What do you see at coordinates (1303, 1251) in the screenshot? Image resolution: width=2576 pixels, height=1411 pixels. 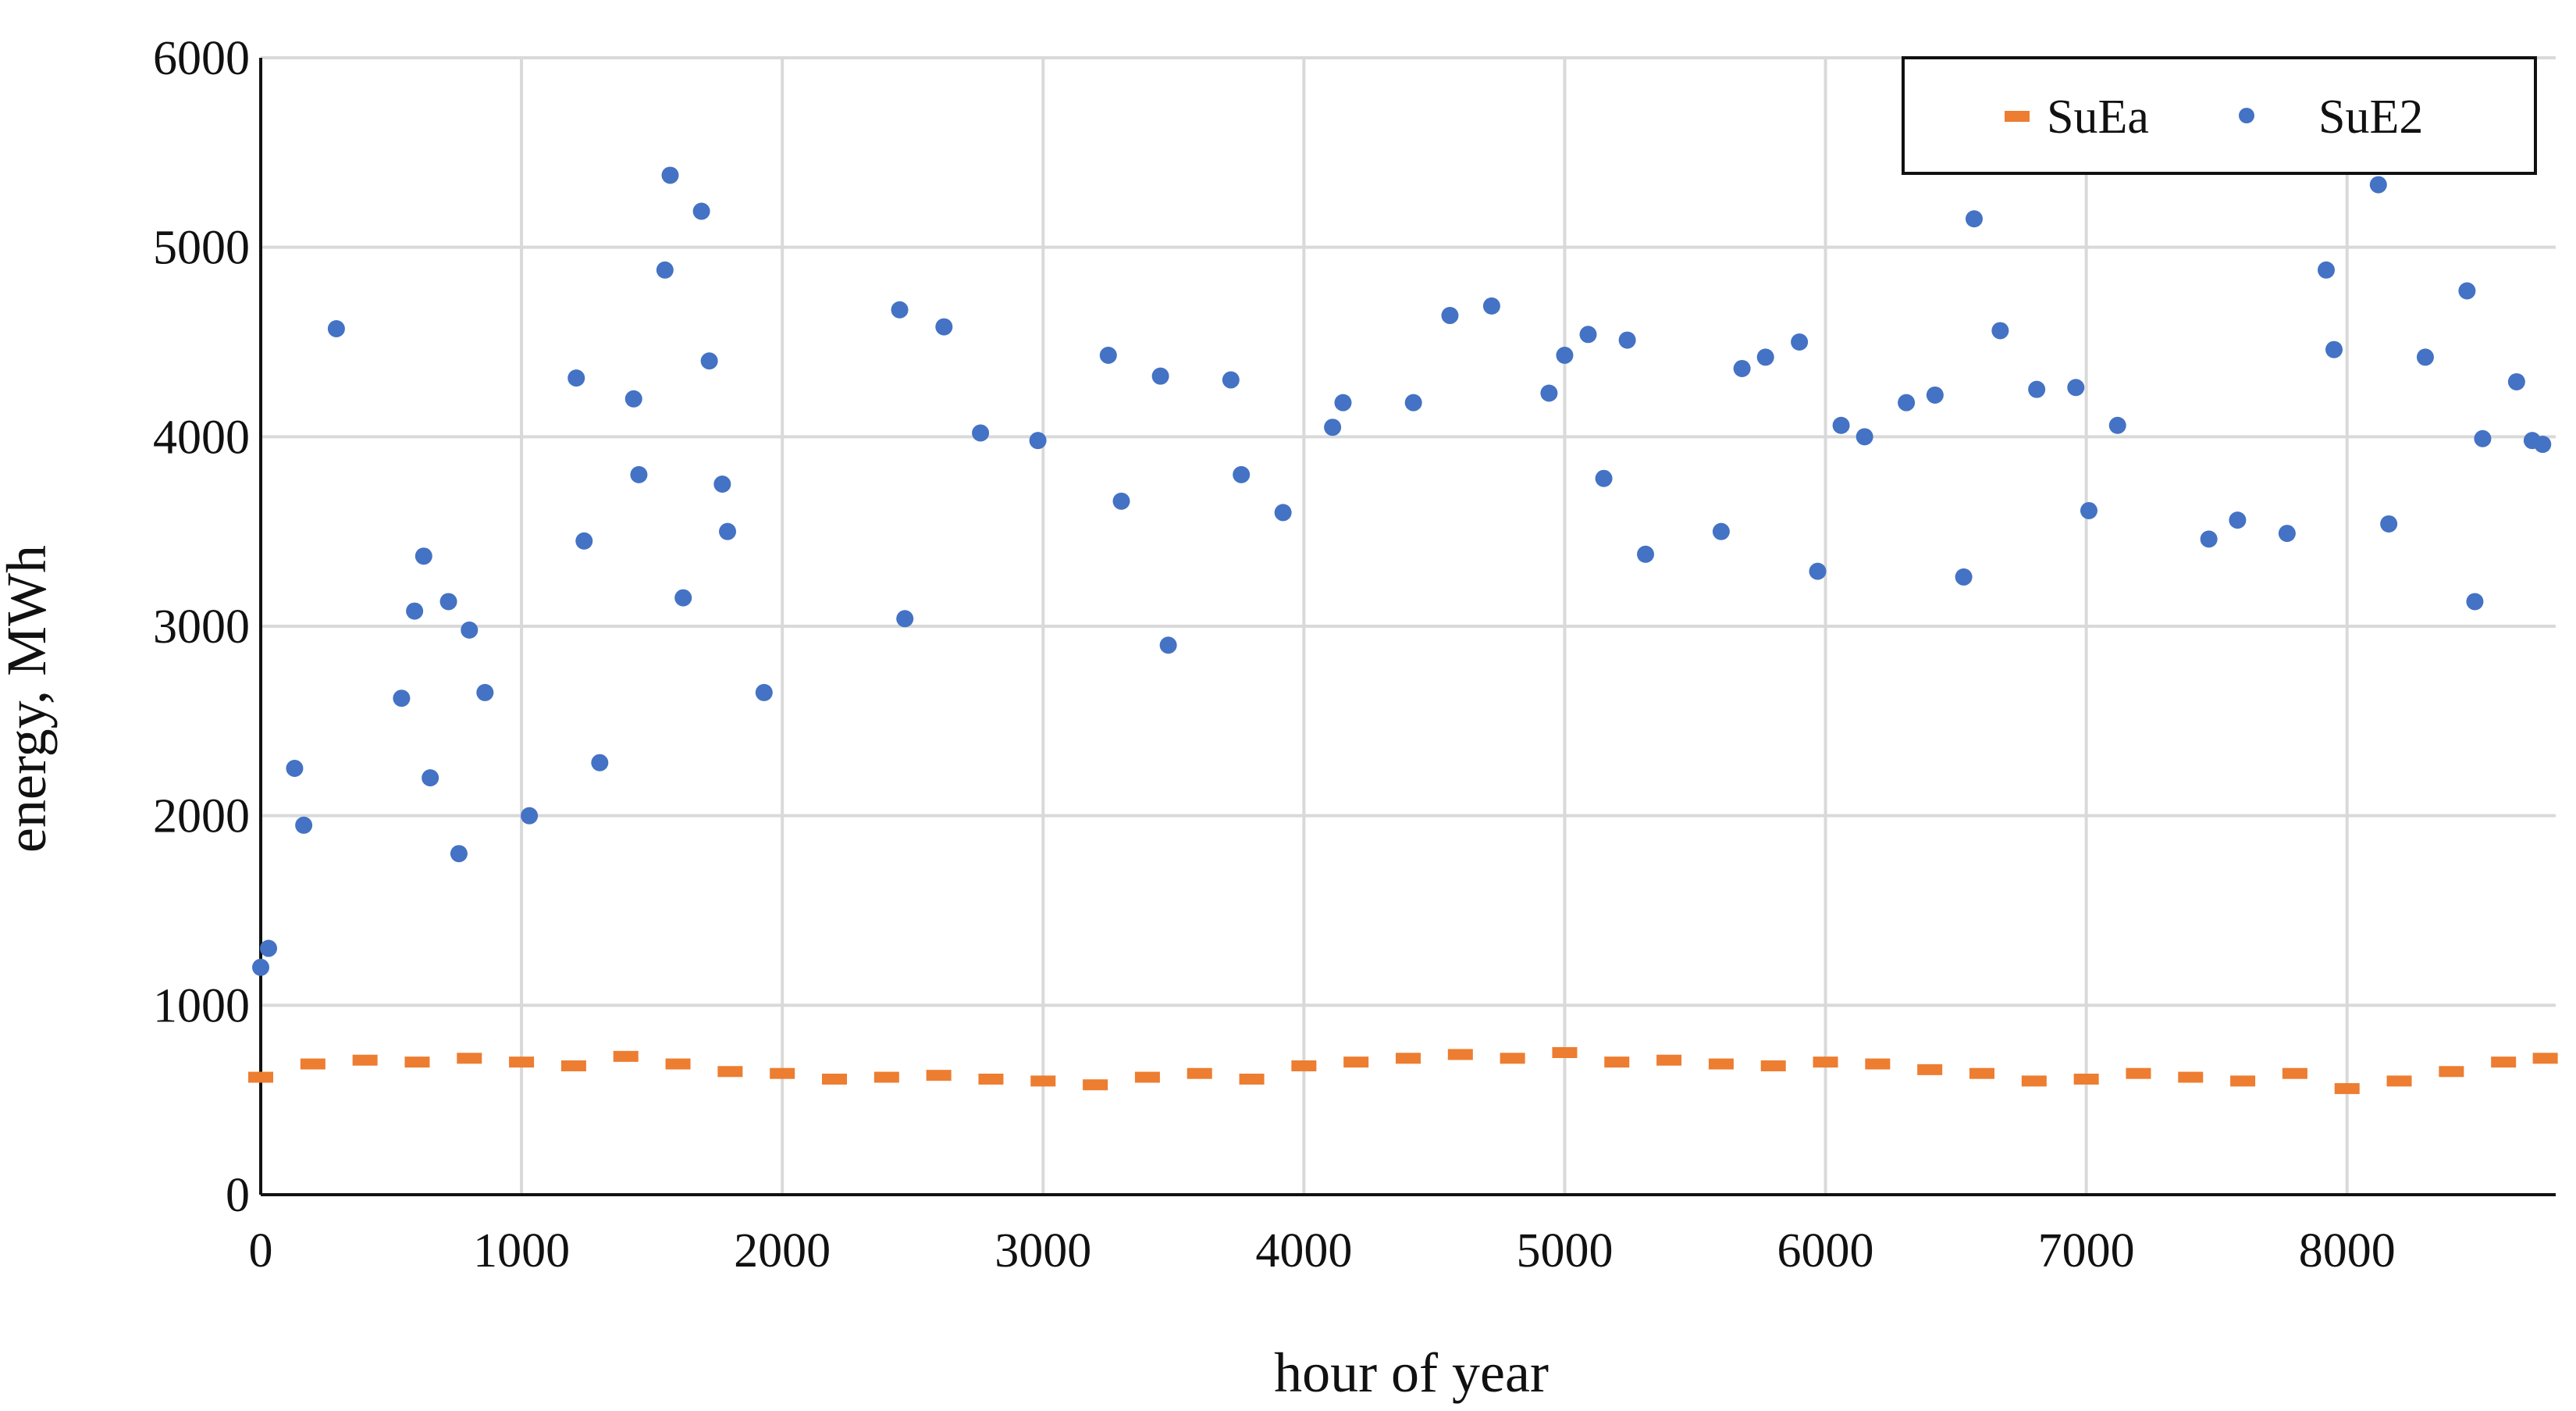 I see `x-tick-label: 4000` at bounding box center [1303, 1251].